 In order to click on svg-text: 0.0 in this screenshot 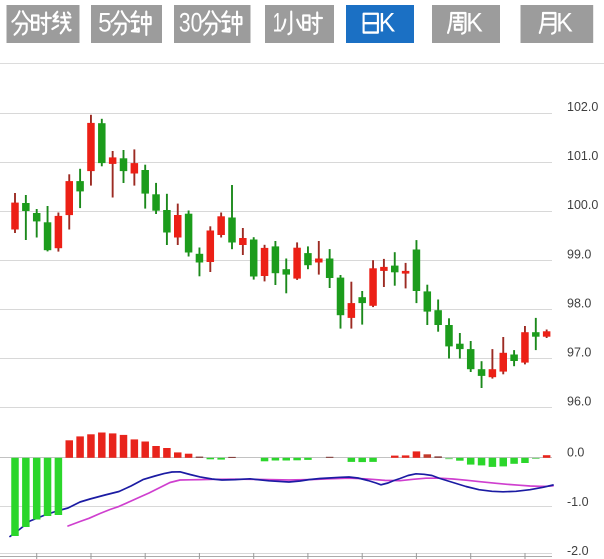, I will do `click(575, 453)`.